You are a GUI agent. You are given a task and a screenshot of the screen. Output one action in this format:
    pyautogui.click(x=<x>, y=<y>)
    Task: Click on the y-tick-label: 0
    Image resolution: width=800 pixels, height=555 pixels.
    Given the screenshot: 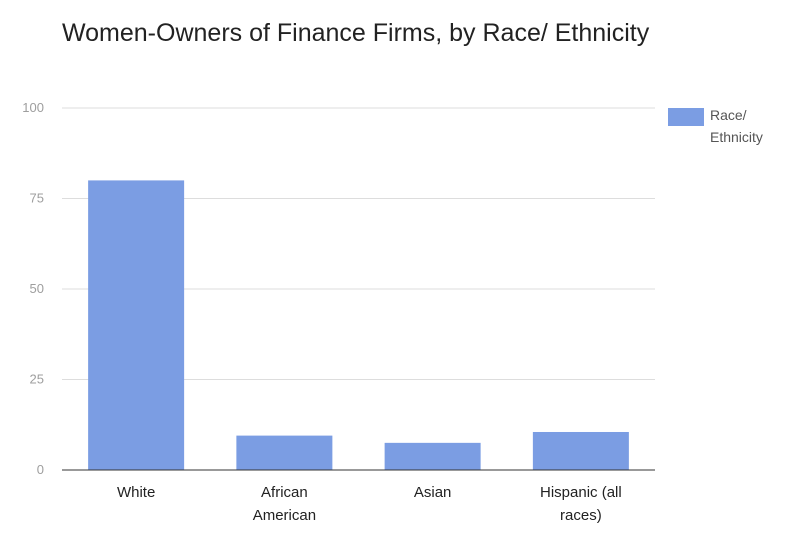 What is the action you would take?
    pyautogui.click(x=40, y=469)
    